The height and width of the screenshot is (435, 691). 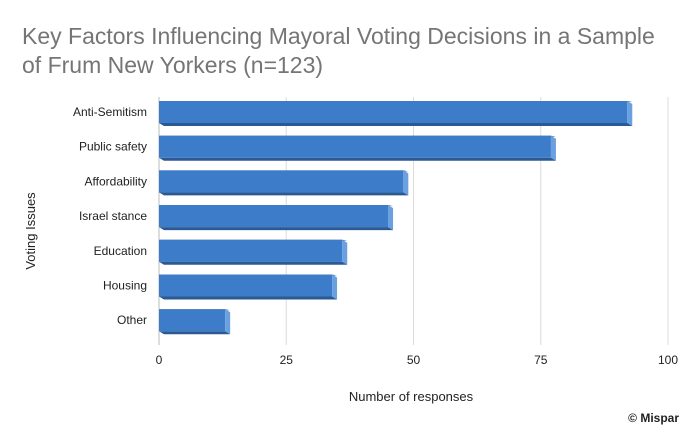 I want to click on category-label: Other, so click(x=132, y=320).